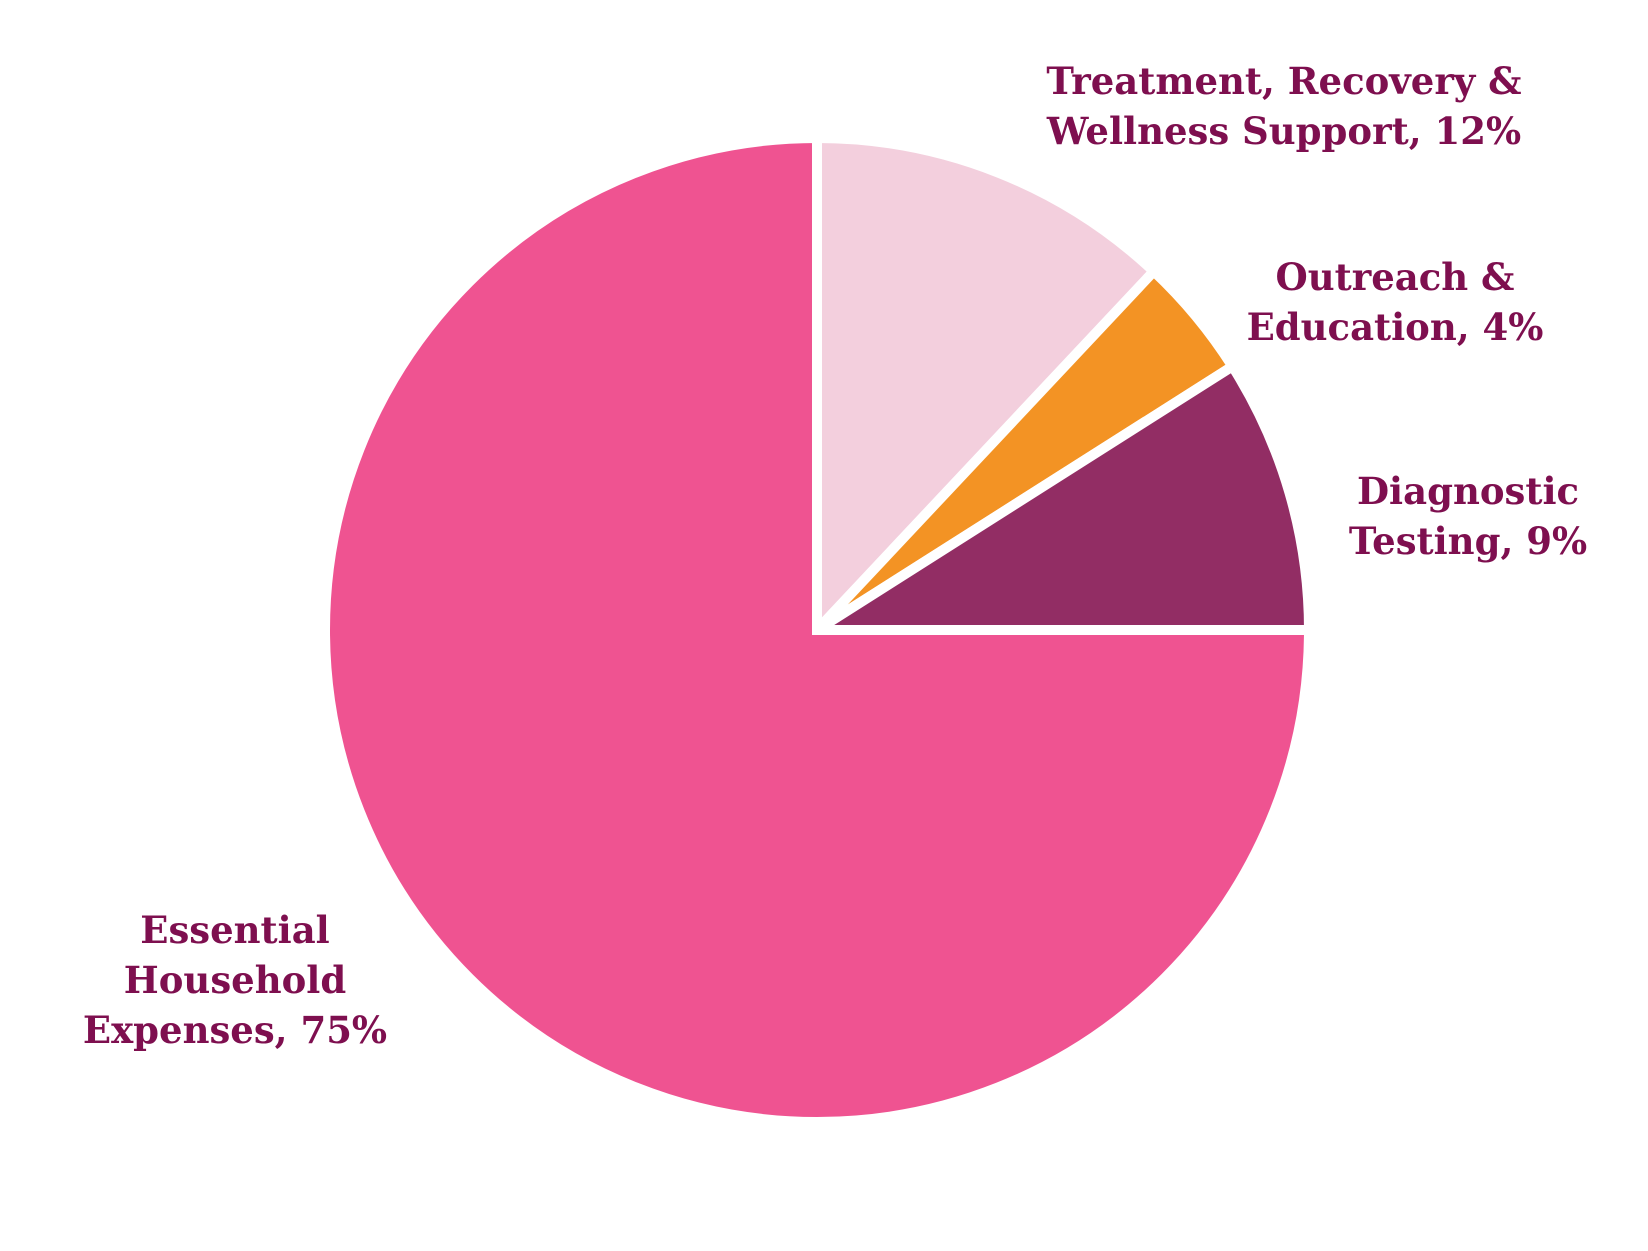 Image resolution: width=1648 pixels, height=1251 pixels. Describe the element at coordinates (1395, 327) in the screenshot. I see `slice-label-line: Education, 4%` at that location.